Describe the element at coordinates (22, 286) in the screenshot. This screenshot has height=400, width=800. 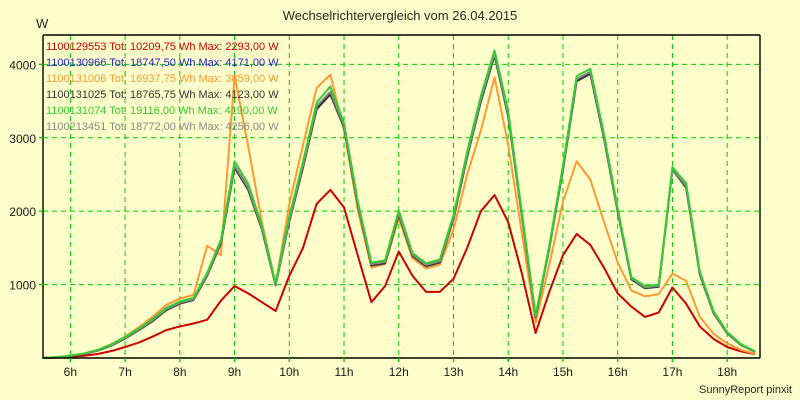
I see `y-tick-label: 1000` at that location.